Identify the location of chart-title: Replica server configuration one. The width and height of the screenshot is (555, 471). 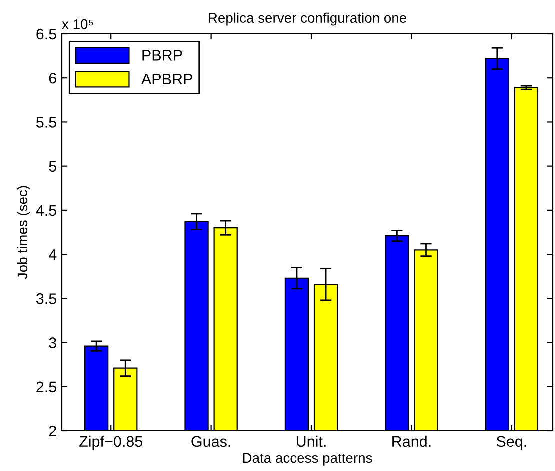
(307, 19).